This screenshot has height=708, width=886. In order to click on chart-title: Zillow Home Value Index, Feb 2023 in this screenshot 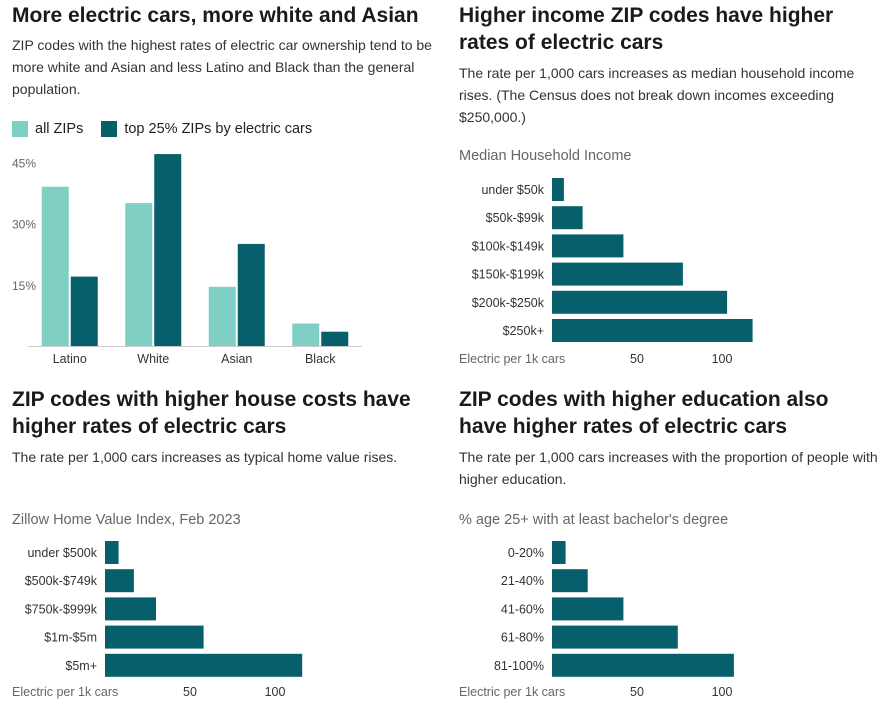, I will do `click(126, 520)`.